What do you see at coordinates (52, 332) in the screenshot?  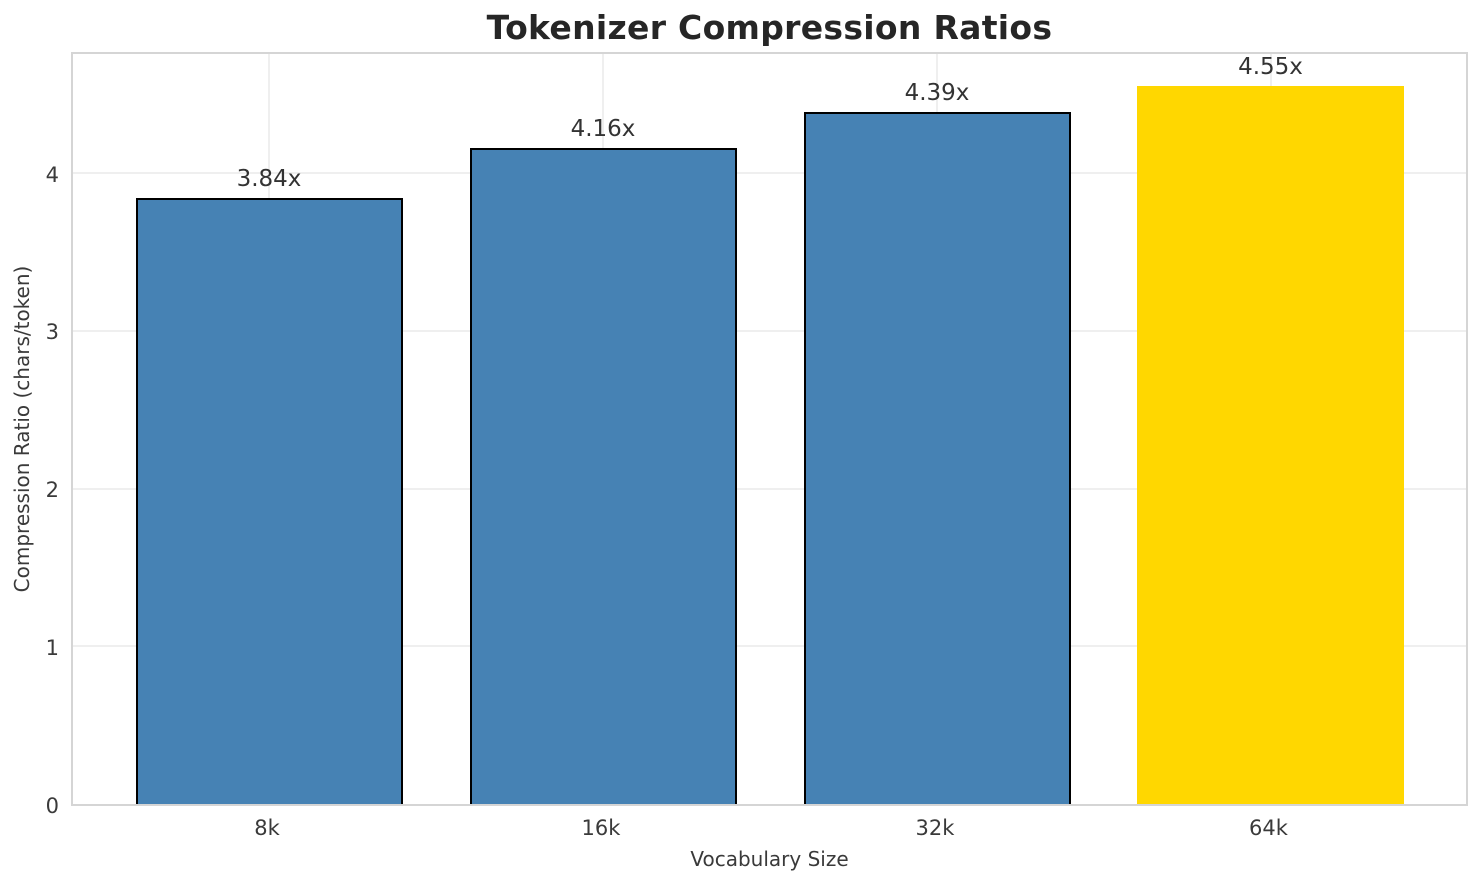 I see `ytick-label-3: 3` at bounding box center [52, 332].